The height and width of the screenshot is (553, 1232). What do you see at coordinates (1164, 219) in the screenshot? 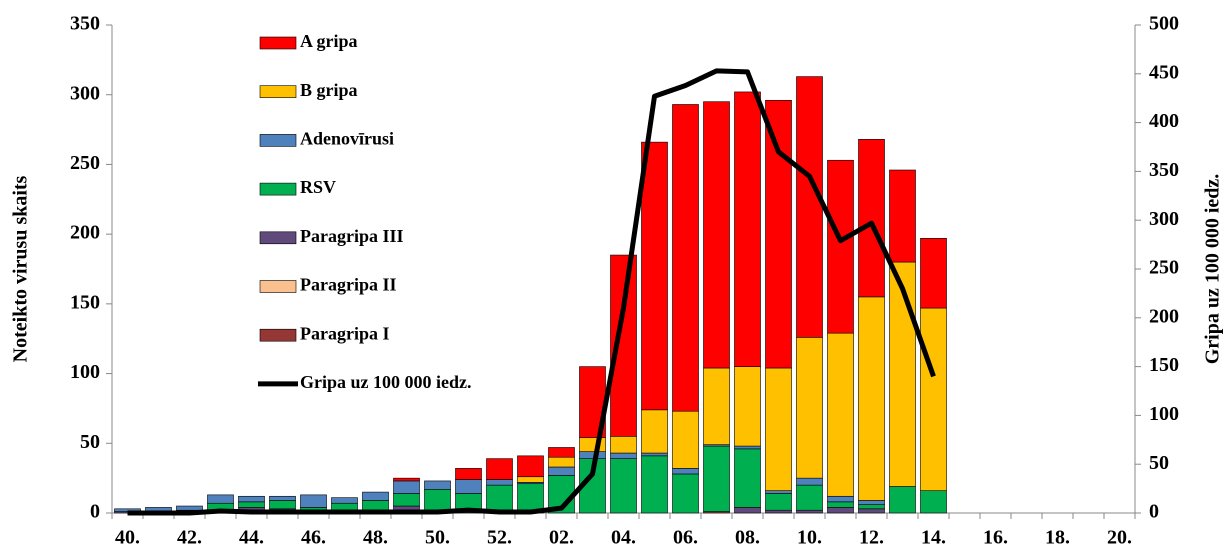
I see `y2-tick-label: 300` at bounding box center [1164, 219].